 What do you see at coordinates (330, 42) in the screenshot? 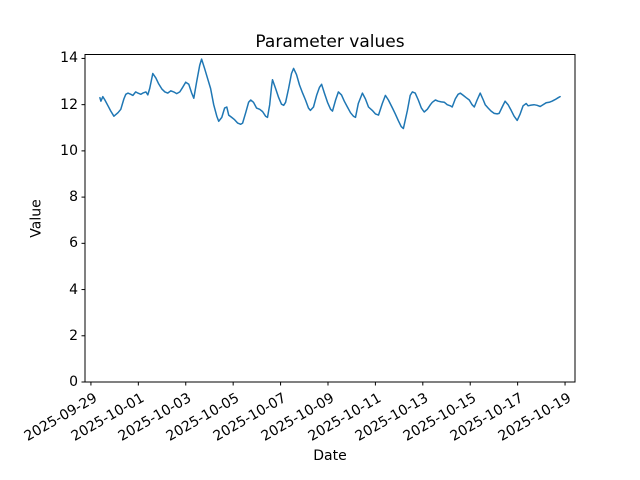
I see `chart-title: Parameter values` at bounding box center [330, 42].